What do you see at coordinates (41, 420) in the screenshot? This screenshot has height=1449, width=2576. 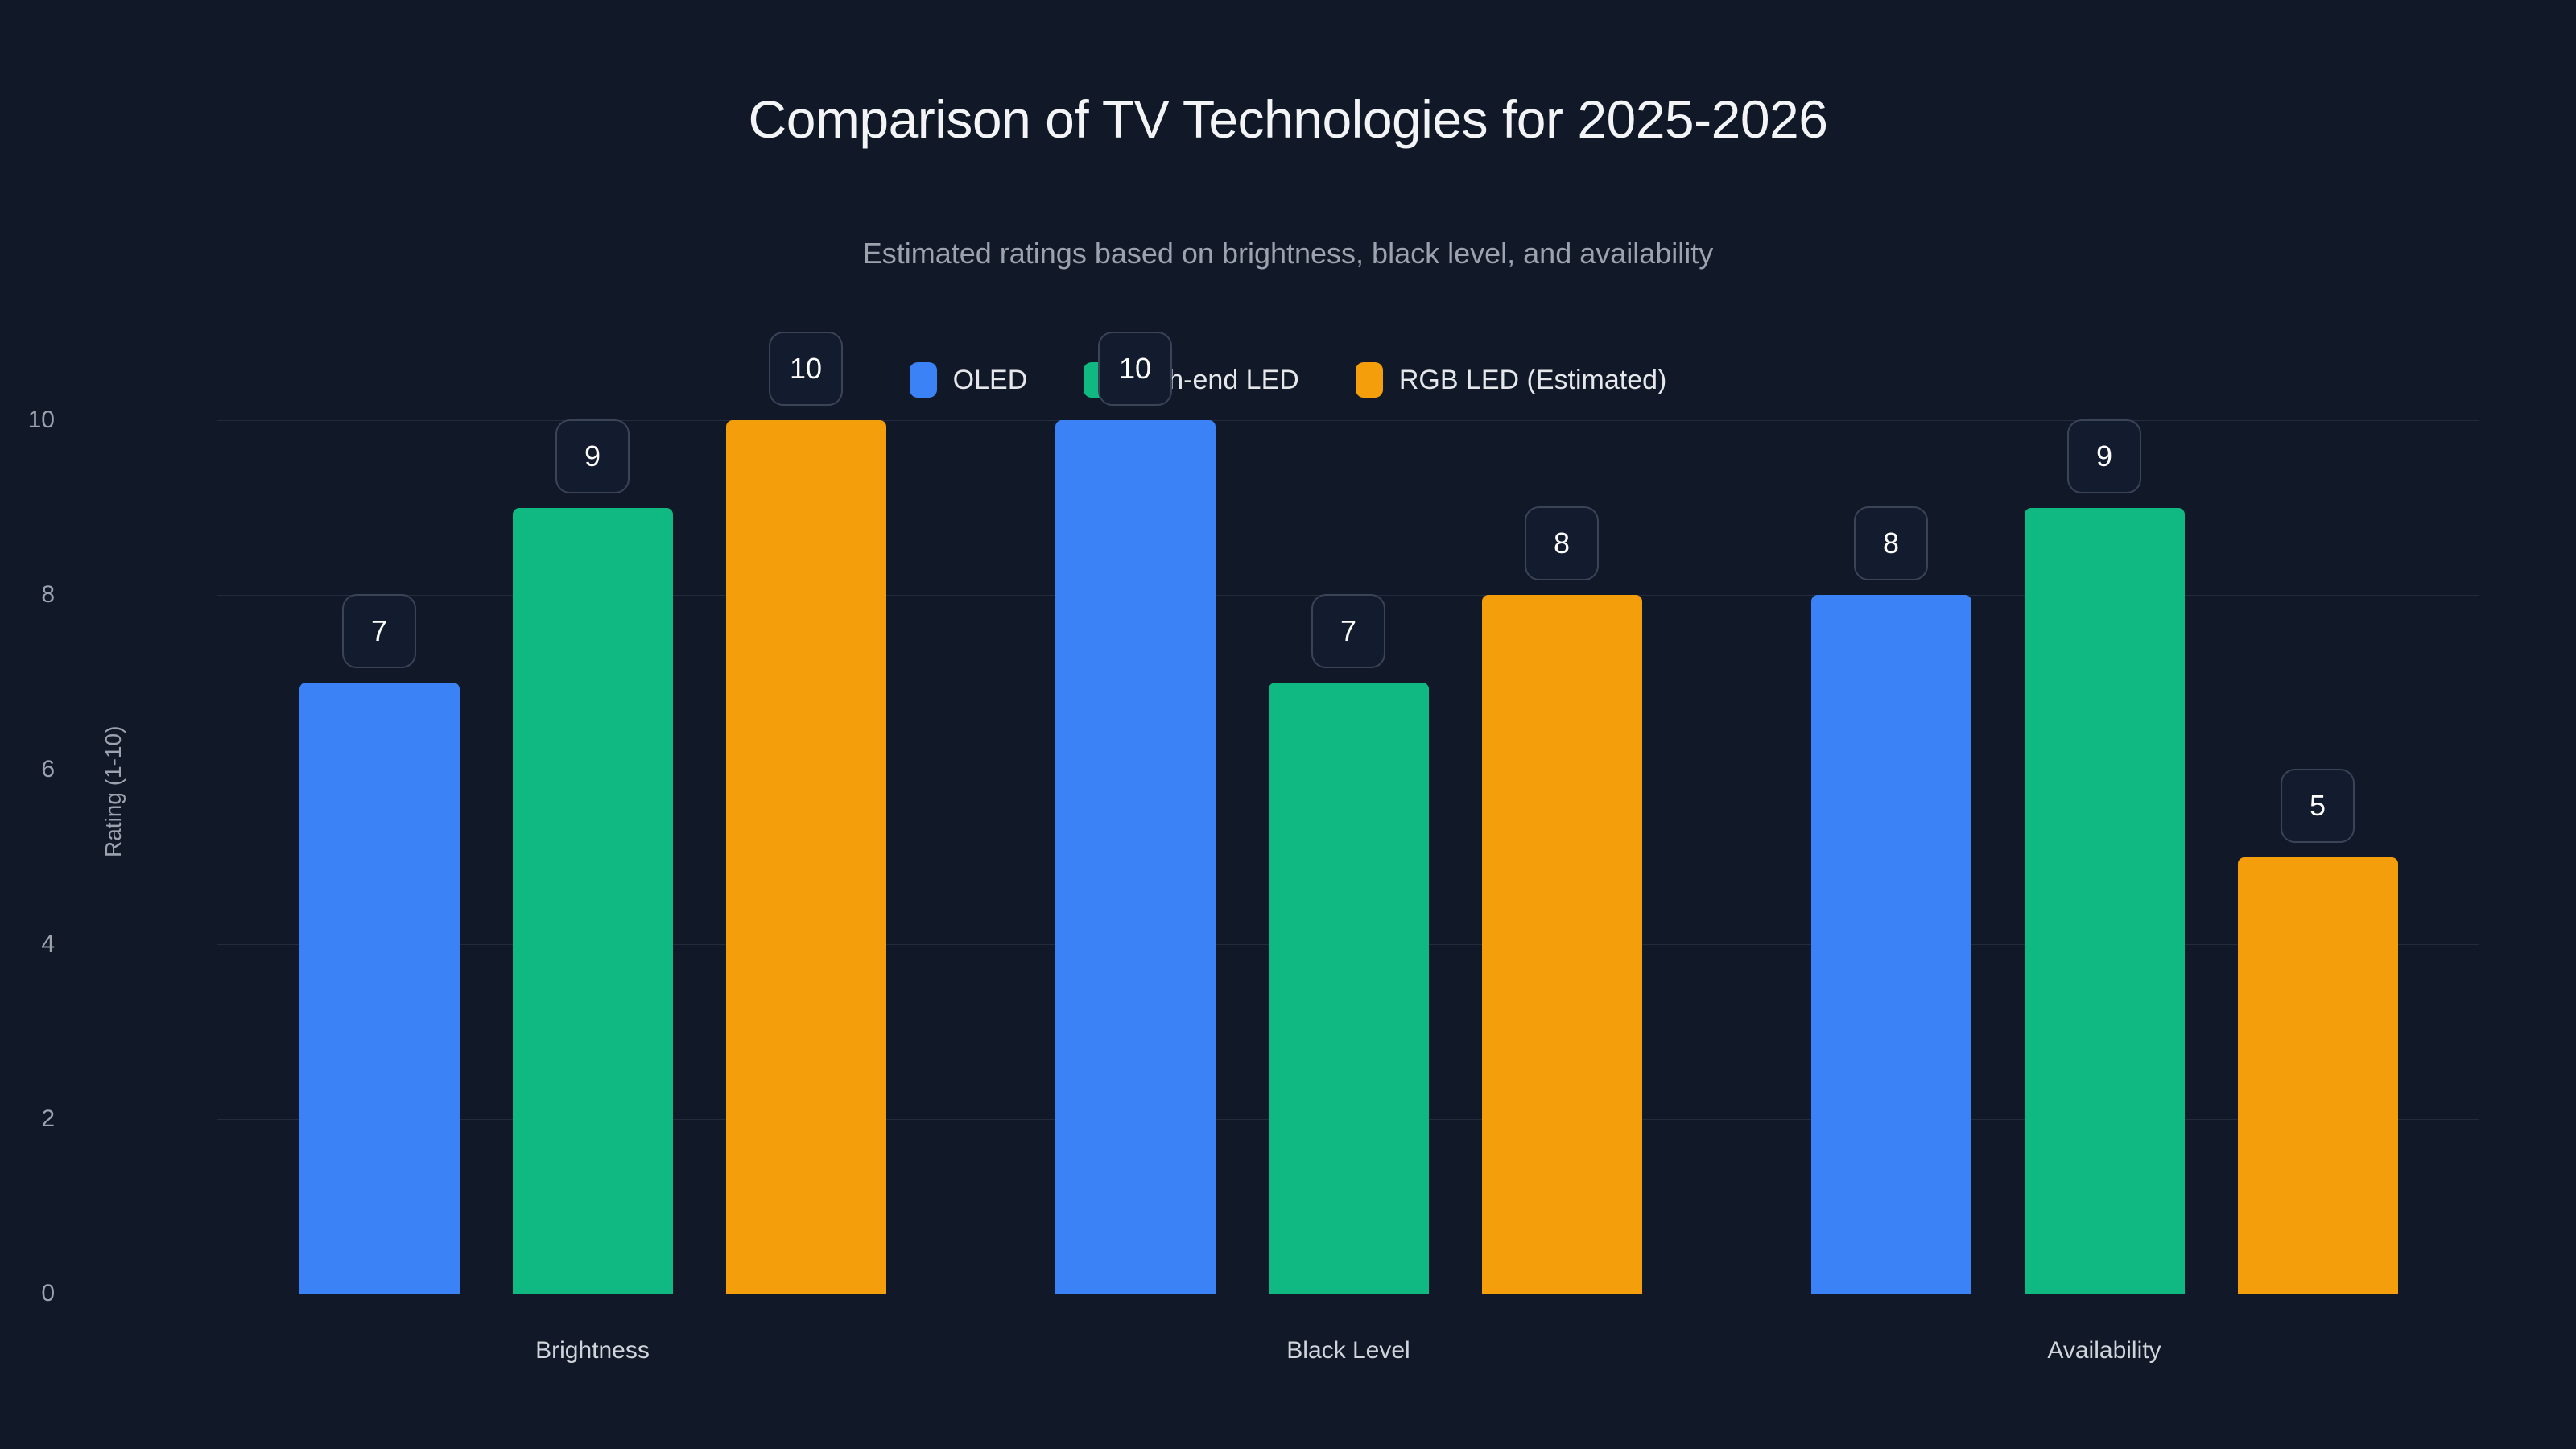 I see `y-axis-tick-label: 10` at bounding box center [41, 420].